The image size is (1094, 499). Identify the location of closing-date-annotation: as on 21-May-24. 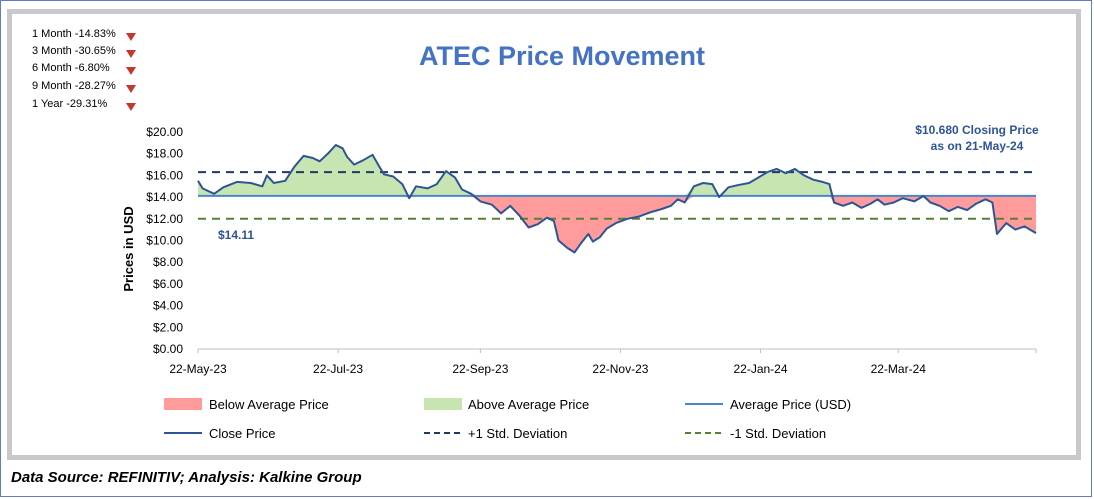
(977, 146).